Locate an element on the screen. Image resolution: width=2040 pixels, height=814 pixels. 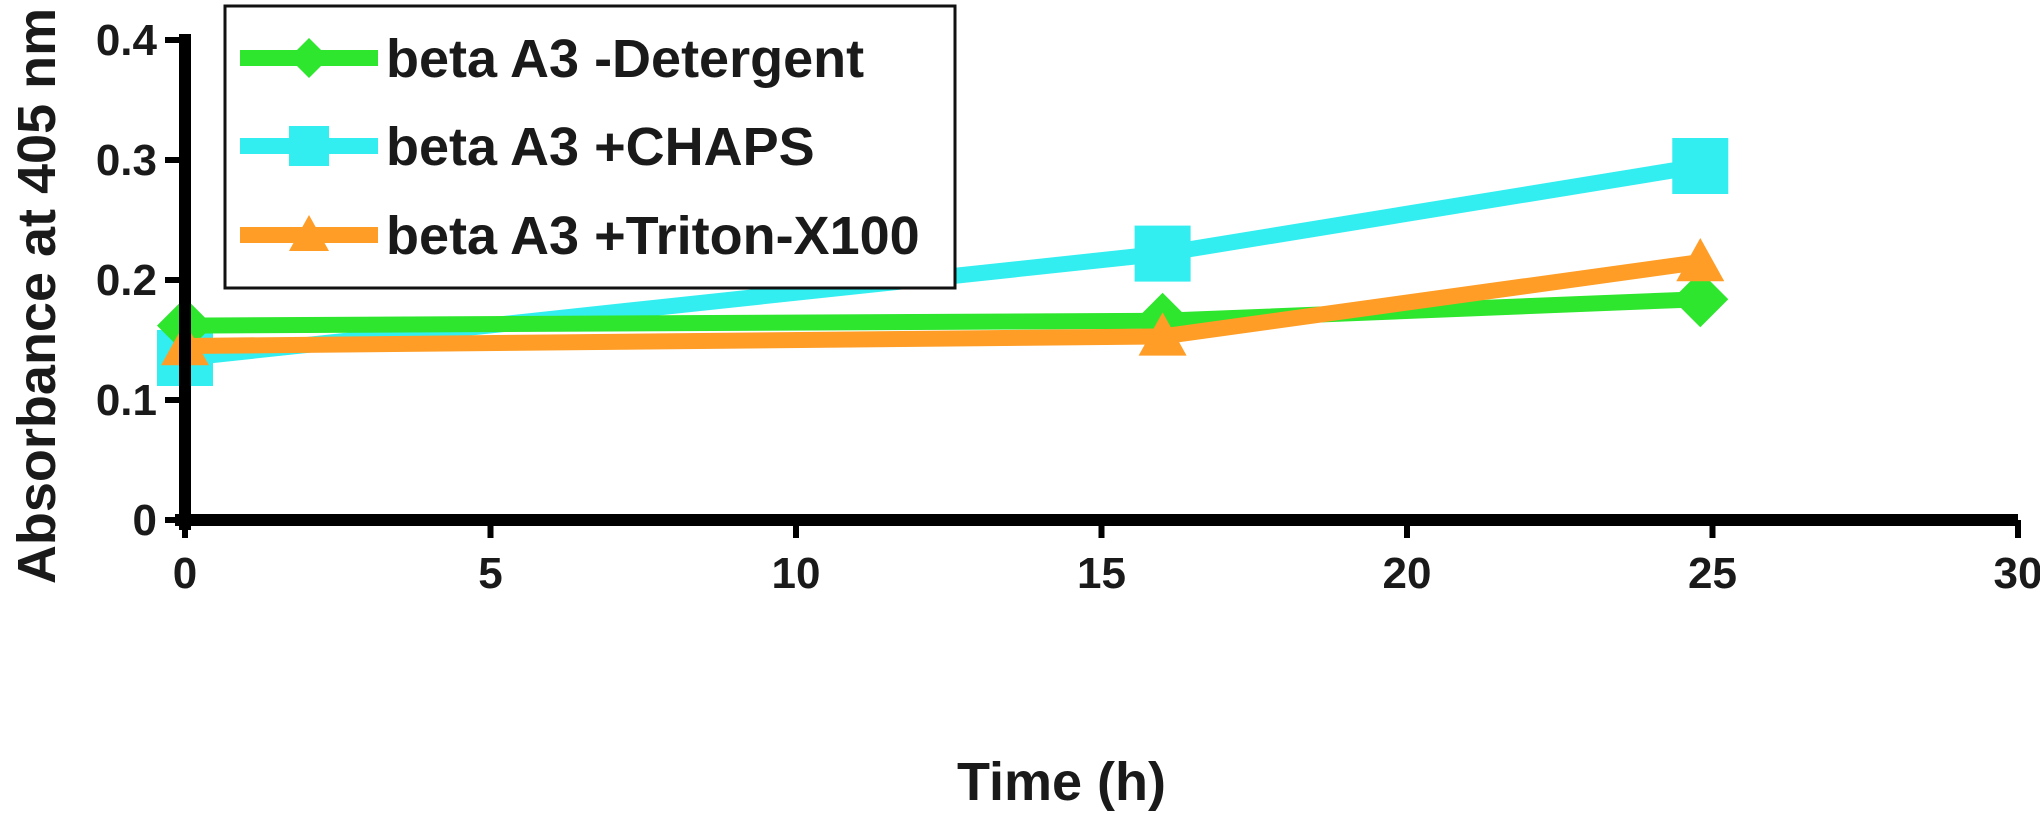
legend-label: beta A3 -Detergent is located at coordinates (625, 59).